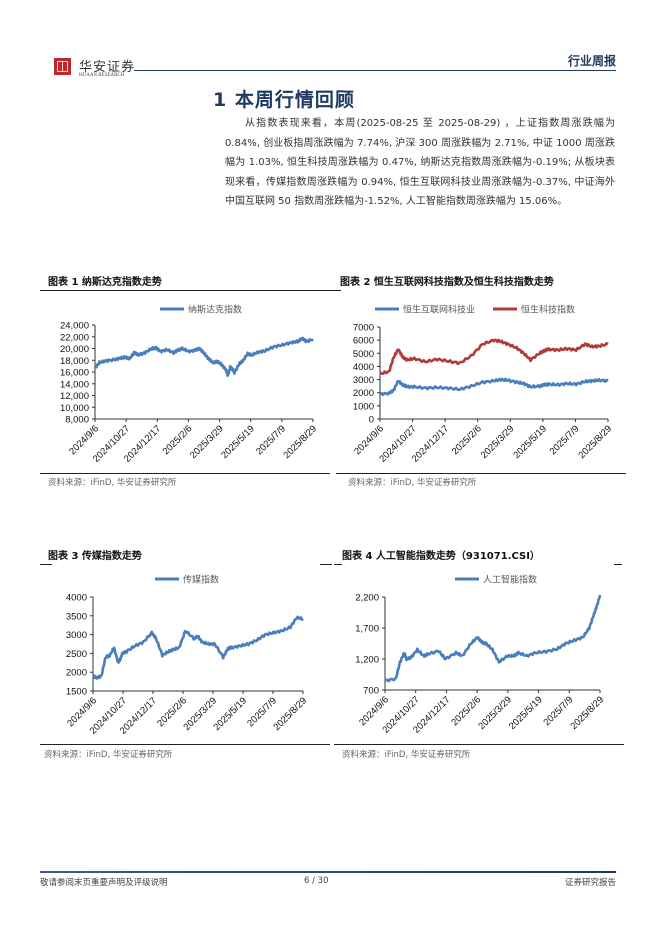 This screenshot has height=936, width=662. Describe the element at coordinates (62, 66) in the screenshot. I see `company-logo-icon` at that location.